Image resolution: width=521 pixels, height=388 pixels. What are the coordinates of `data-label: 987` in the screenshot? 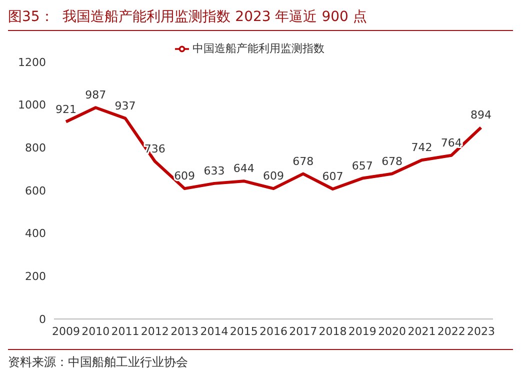 It's located at (95, 95).